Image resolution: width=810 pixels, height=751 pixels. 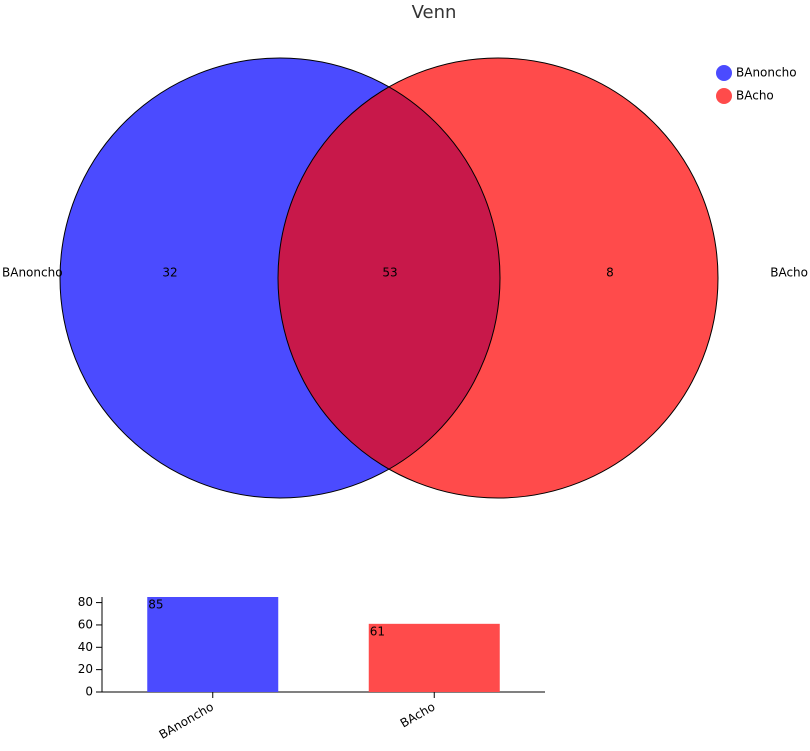 What do you see at coordinates (389, 273) in the screenshot?
I see `region-label: 53` at bounding box center [389, 273].